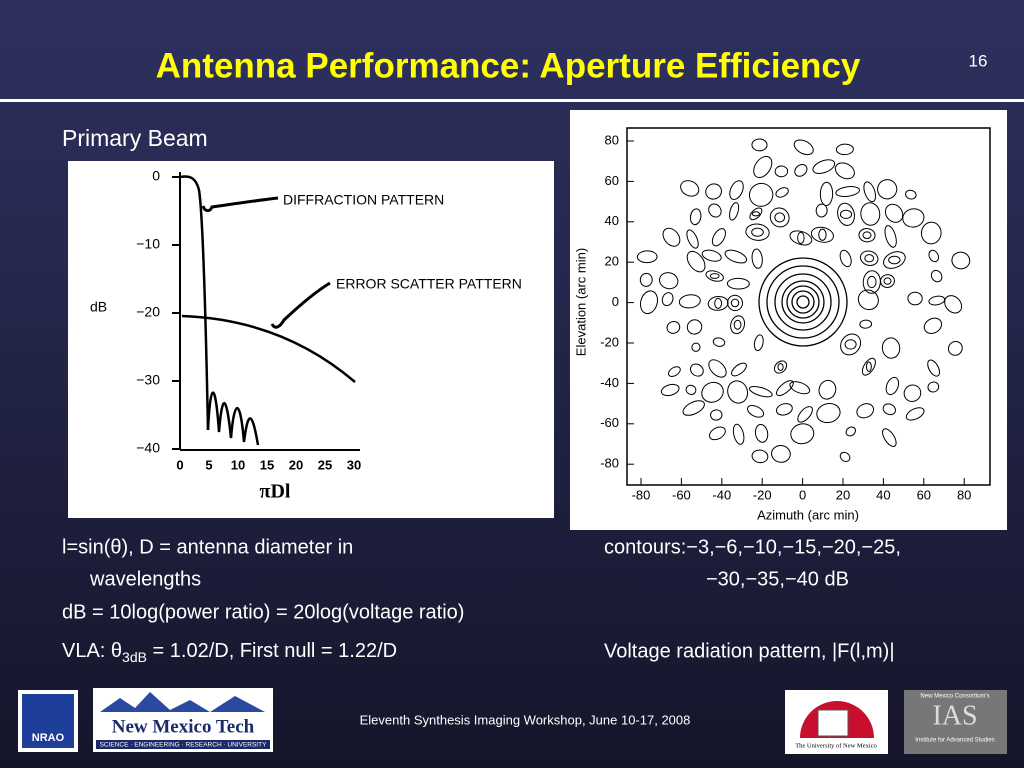  I want to click on x-axis-label: Azimuth (arc min), so click(808, 514).